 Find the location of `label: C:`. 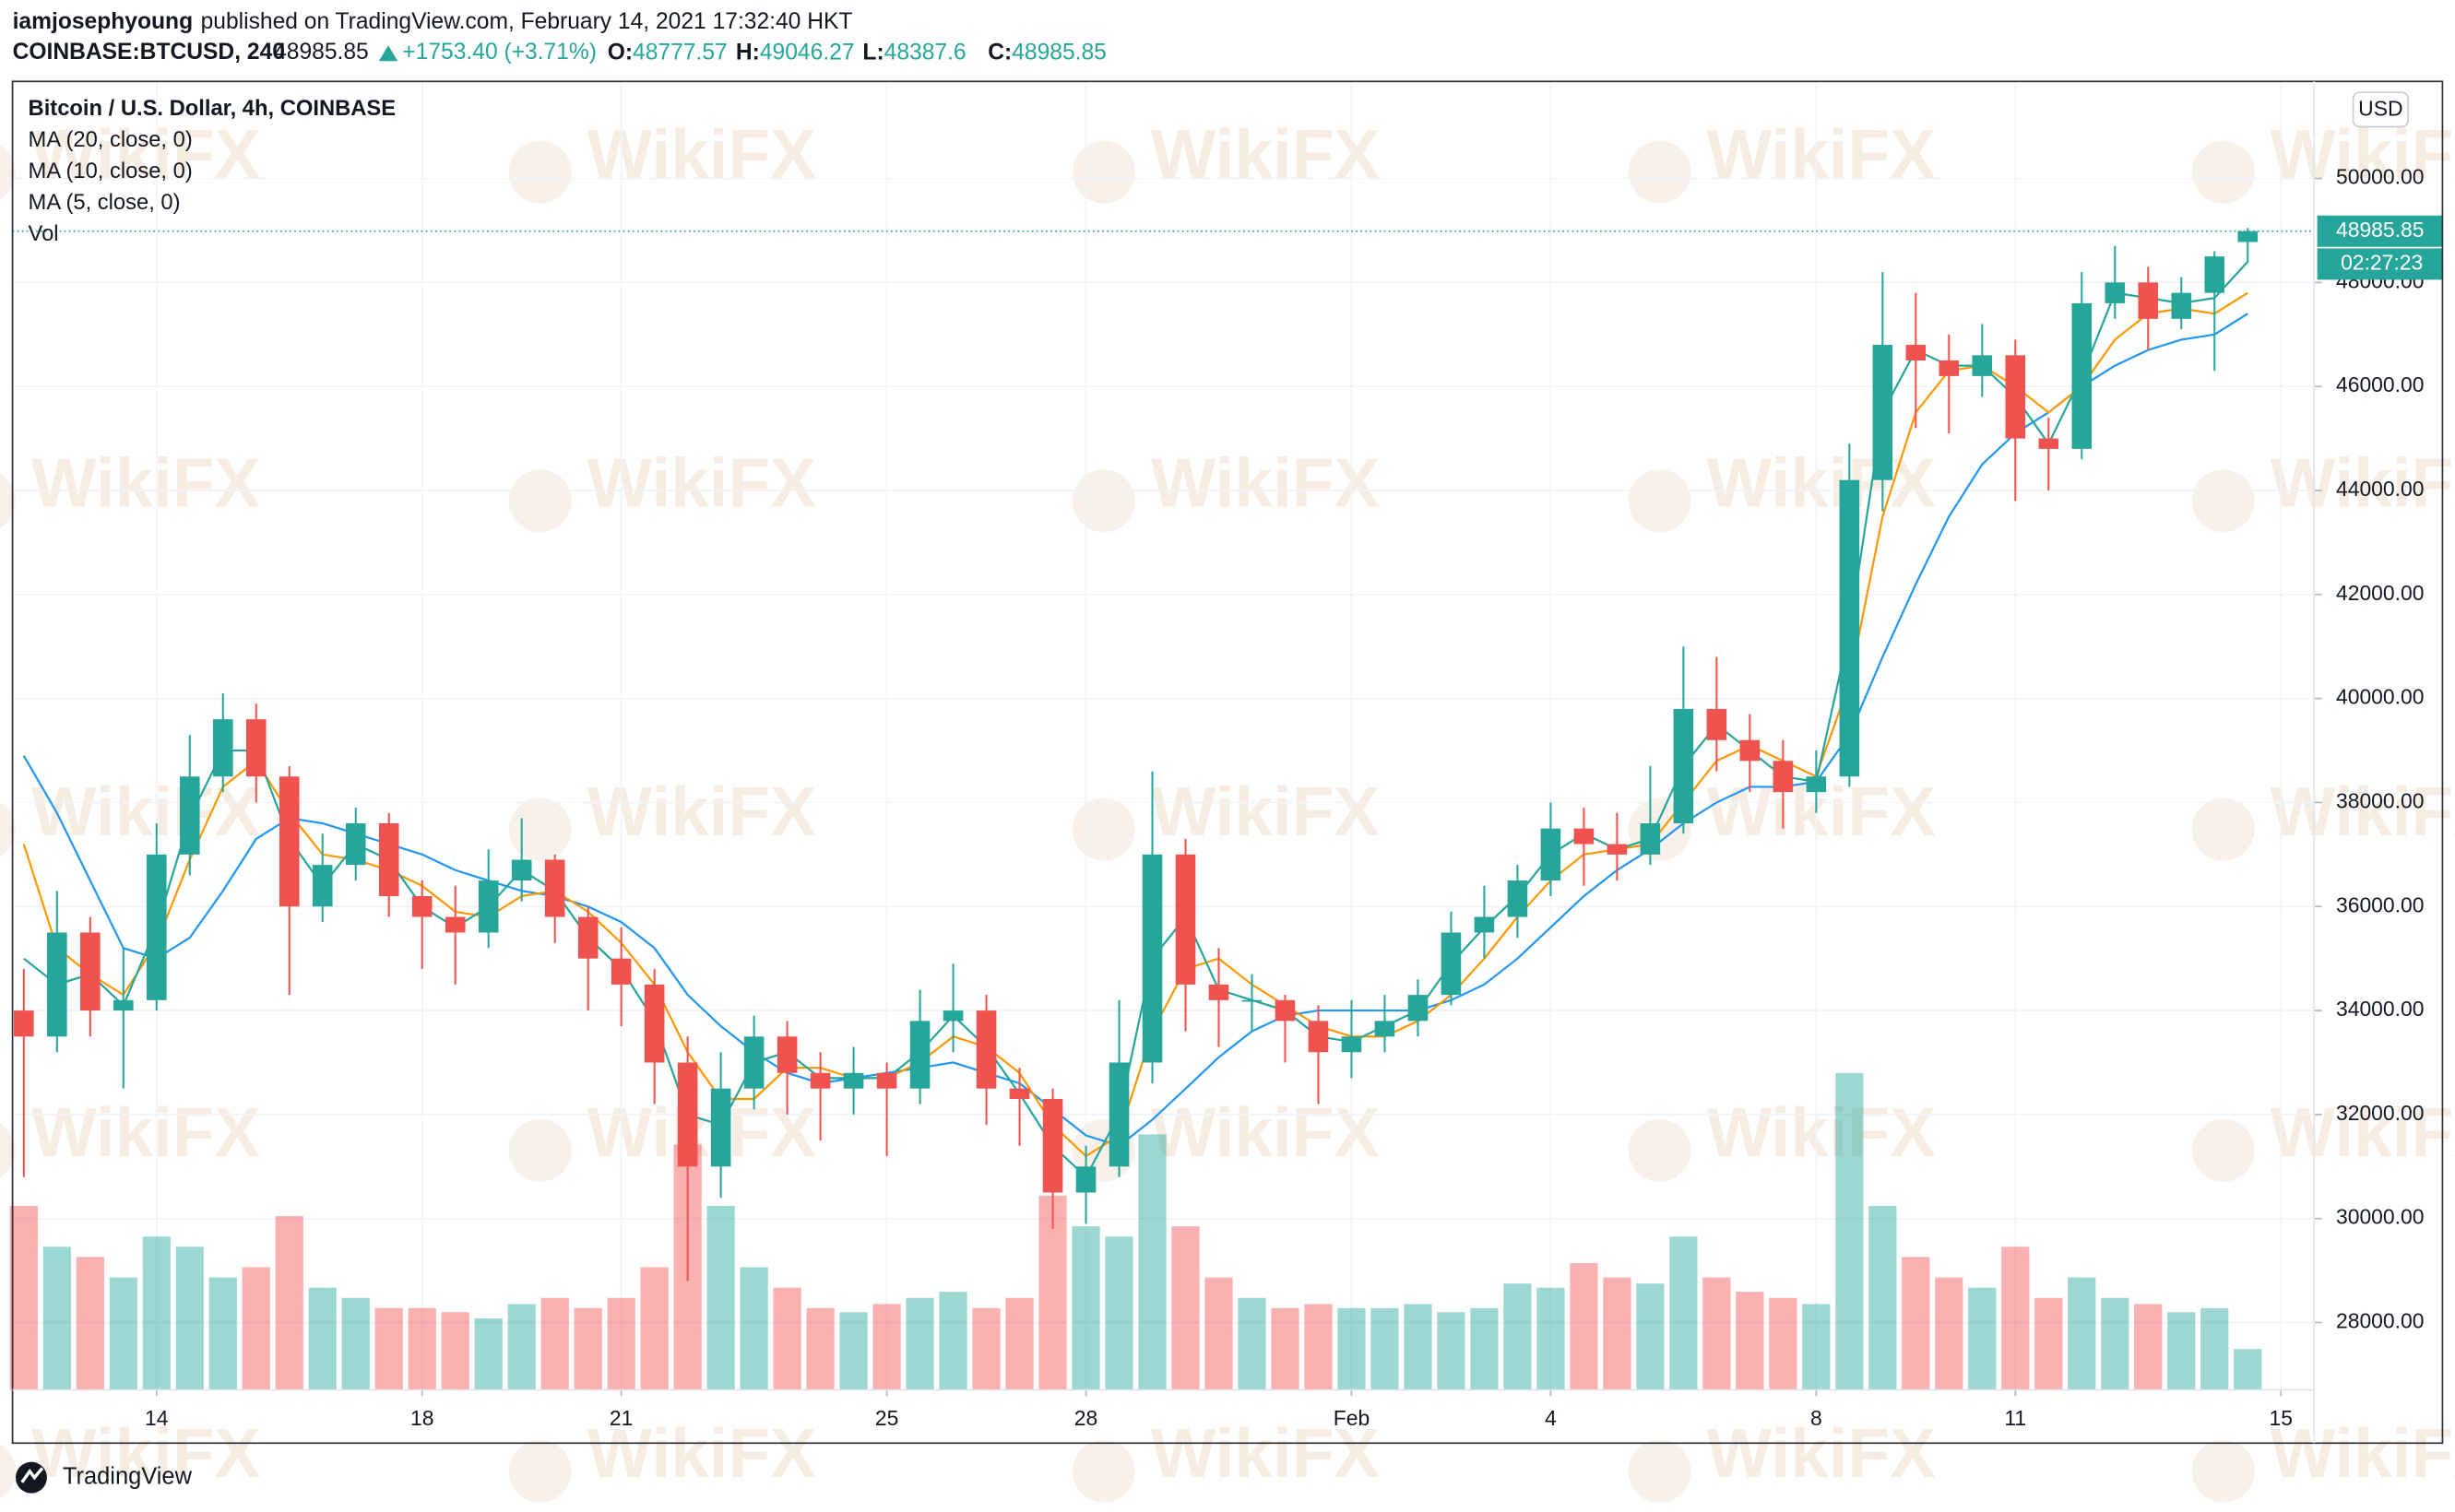

label: C: is located at coordinates (1000, 52).